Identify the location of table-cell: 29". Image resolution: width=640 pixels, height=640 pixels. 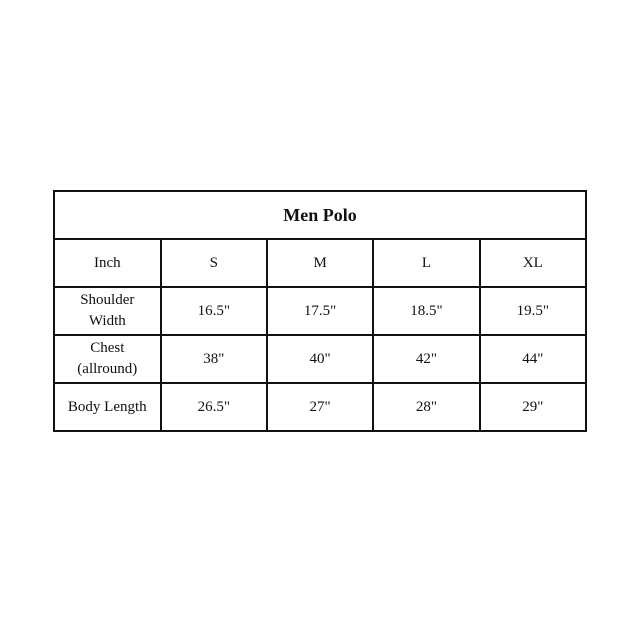
(533, 407).